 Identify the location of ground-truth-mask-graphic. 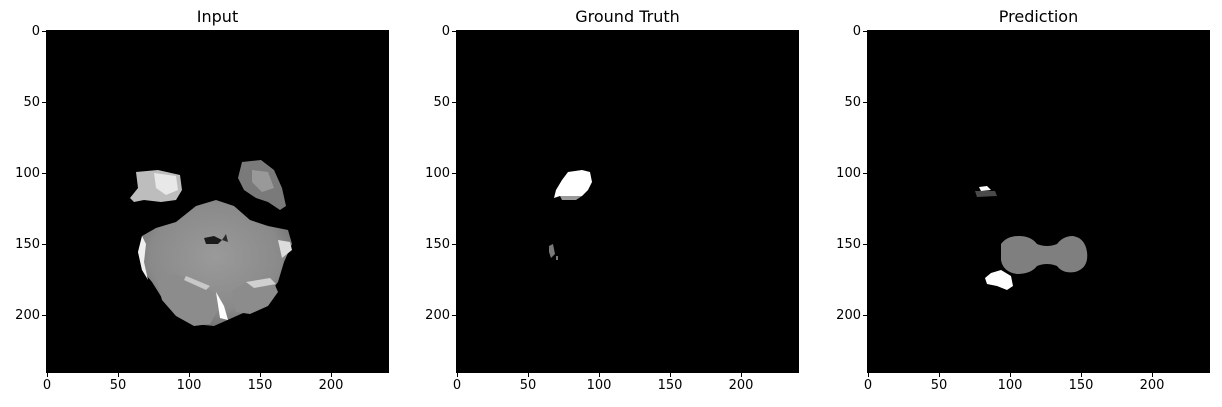
(570, 215).